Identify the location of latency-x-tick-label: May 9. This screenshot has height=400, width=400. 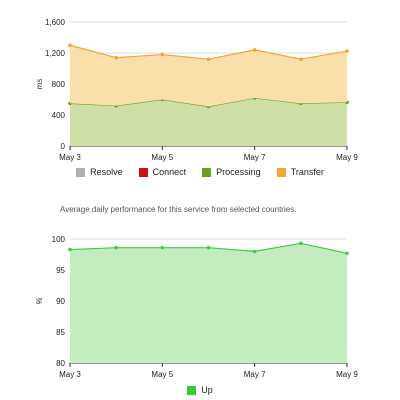
(347, 157).